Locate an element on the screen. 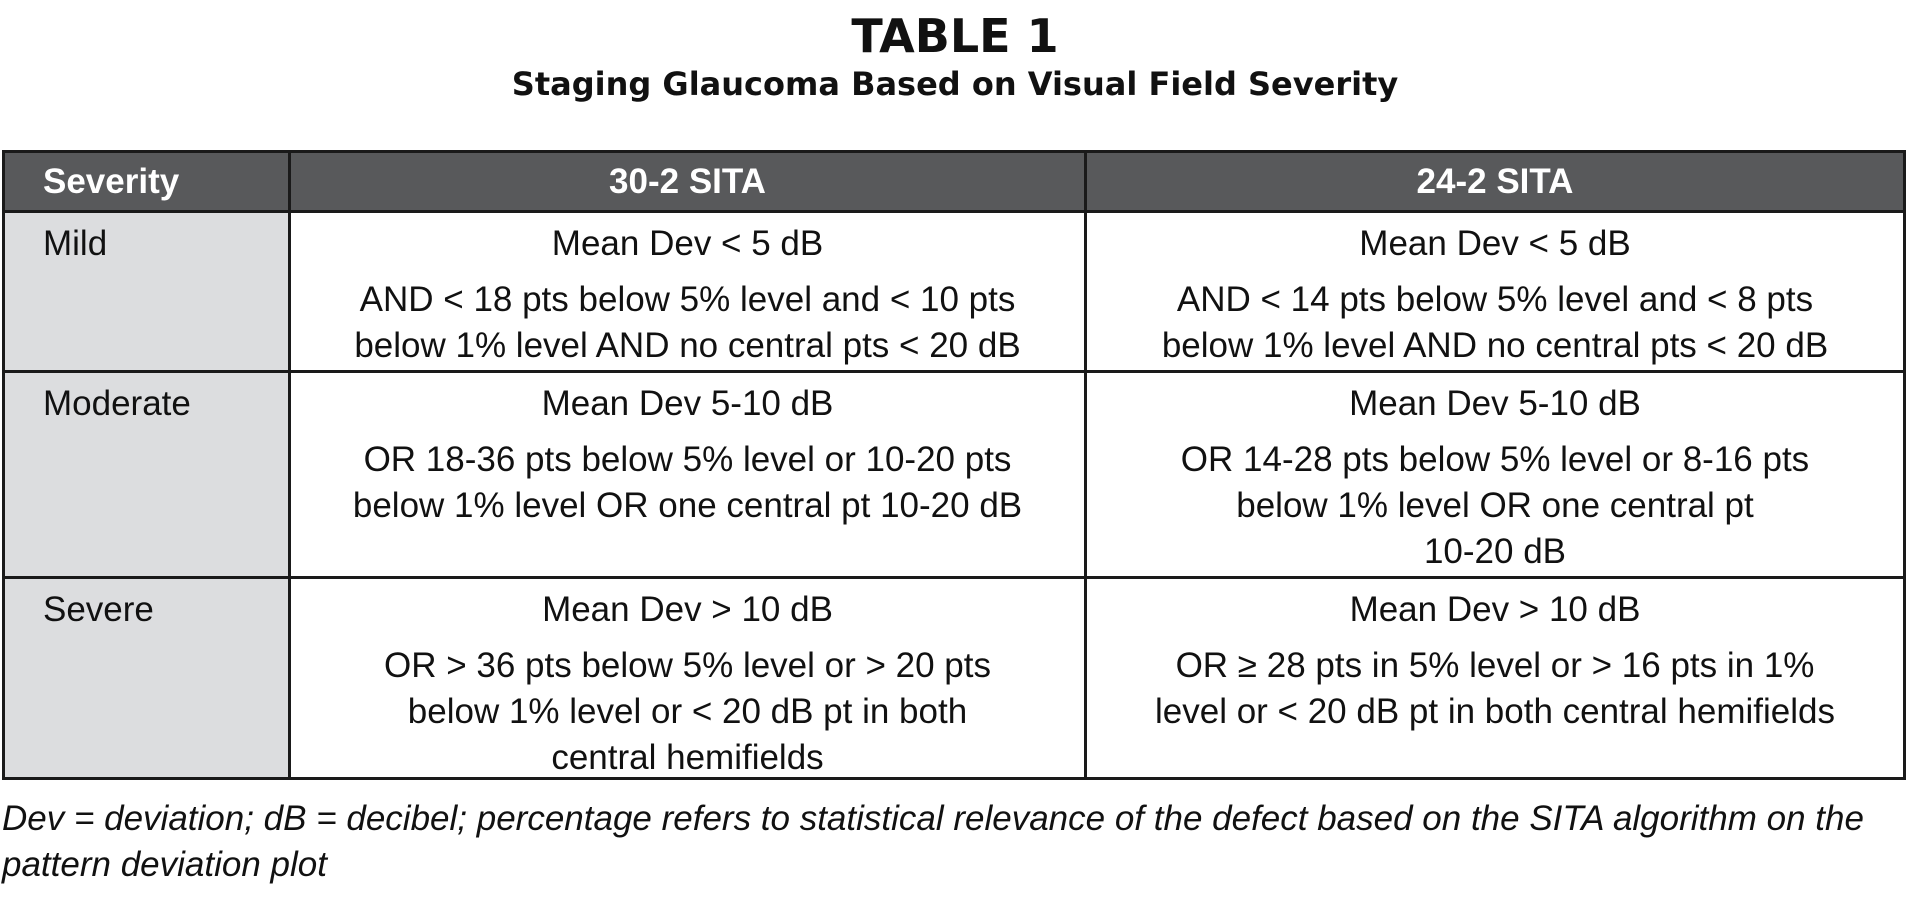 This screenshot has width=1910, height=899. table-header-row: Severity 30-2 SITA 24-2 SITA is located at coordinates (954, 183).